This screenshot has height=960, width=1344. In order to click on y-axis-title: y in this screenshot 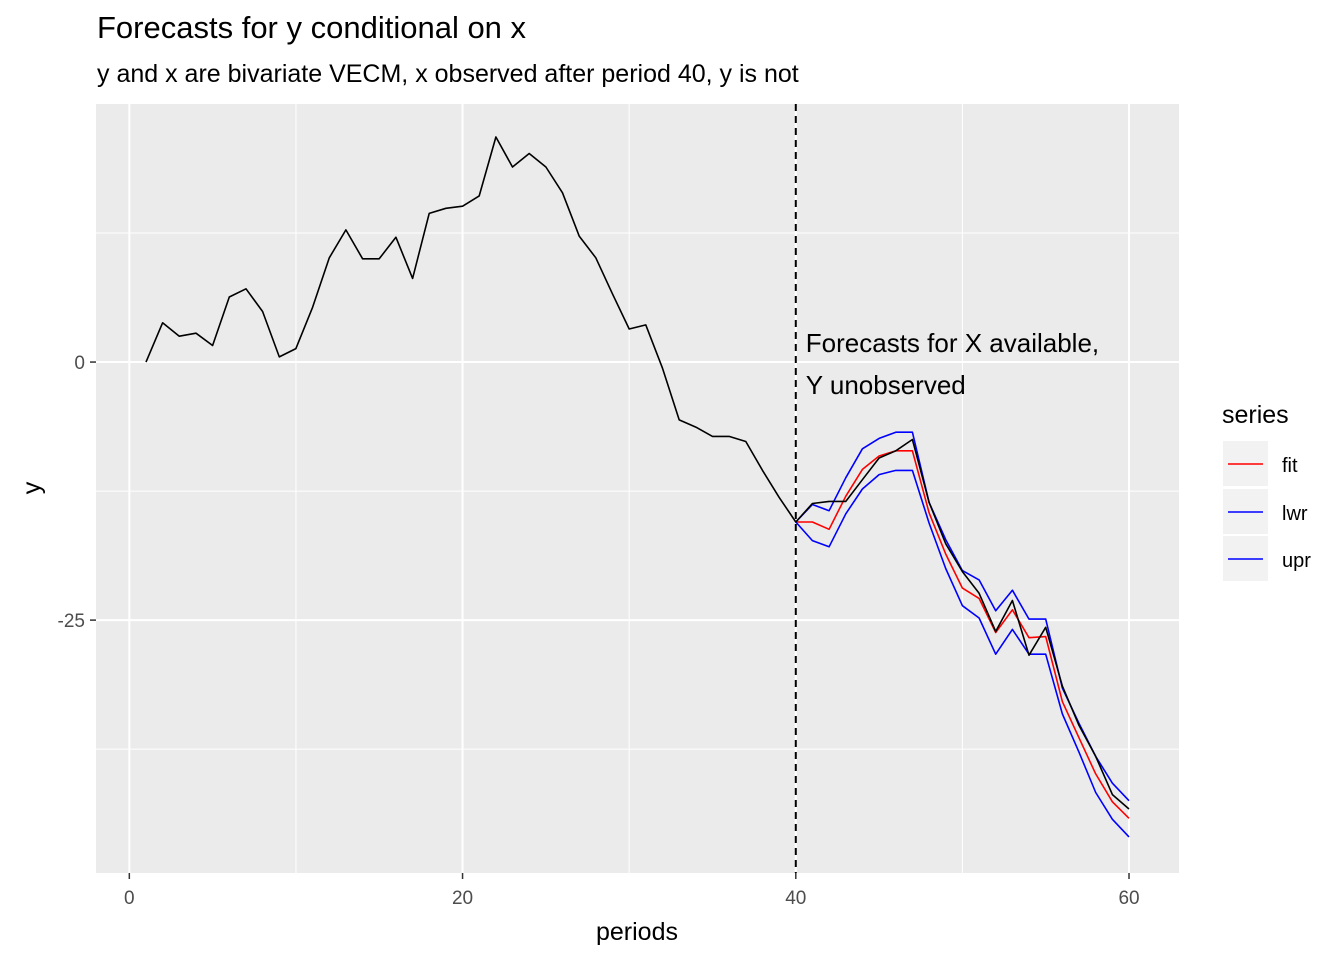, I will do `click(32, 487)`.